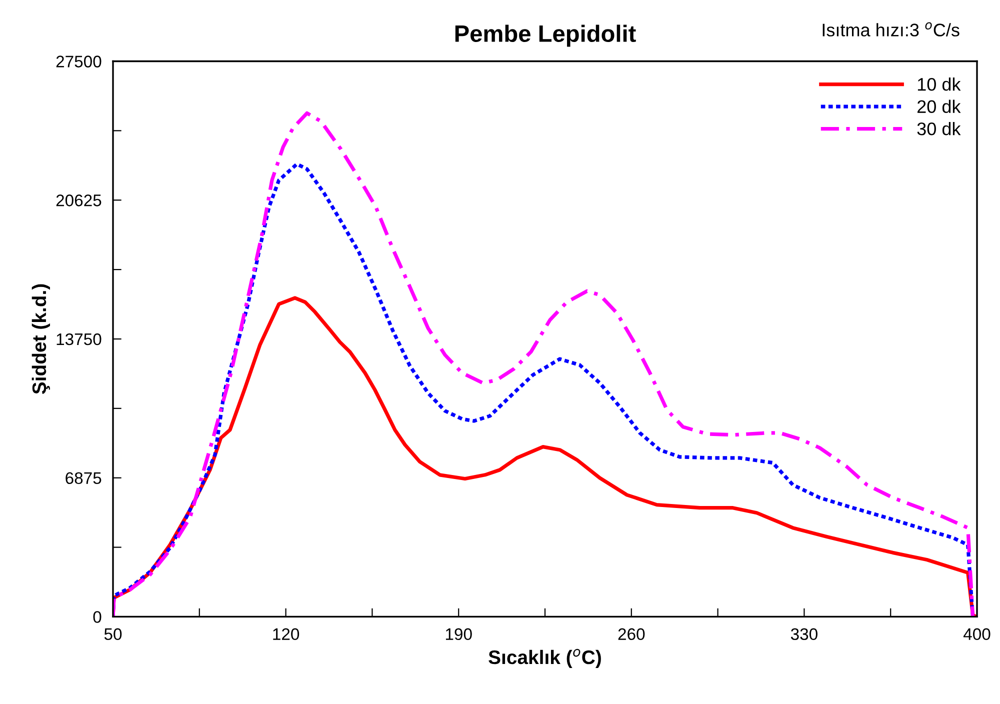  What do you see at coordinates (84, 478) in the screenshot?
I see `y-tick-label: 6875` at bounding box center [84, 478].